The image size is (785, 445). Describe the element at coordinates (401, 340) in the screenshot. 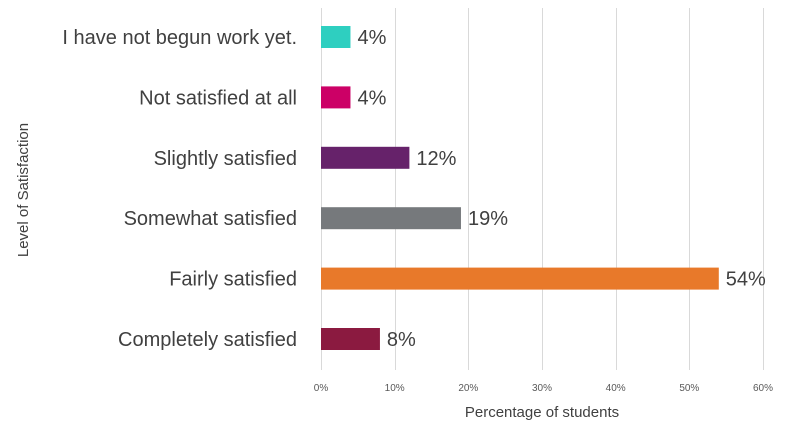

I see `data-label: 8%` at that location.